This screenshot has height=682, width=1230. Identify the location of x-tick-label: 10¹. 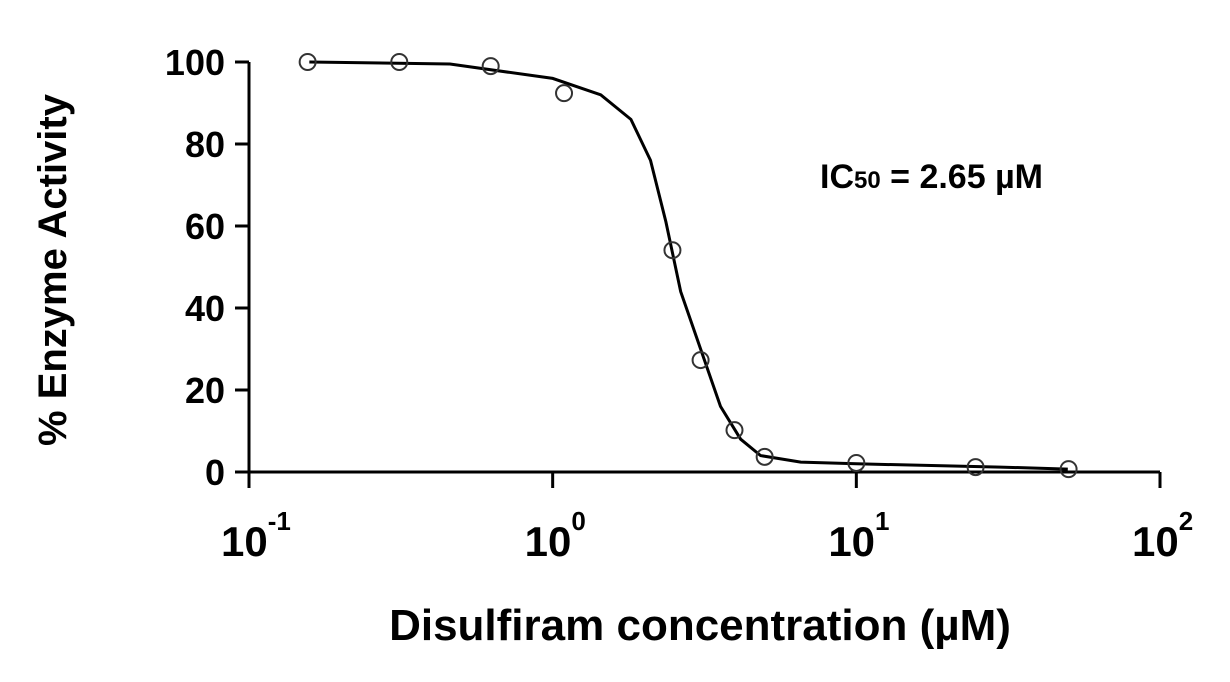
(858, 535).